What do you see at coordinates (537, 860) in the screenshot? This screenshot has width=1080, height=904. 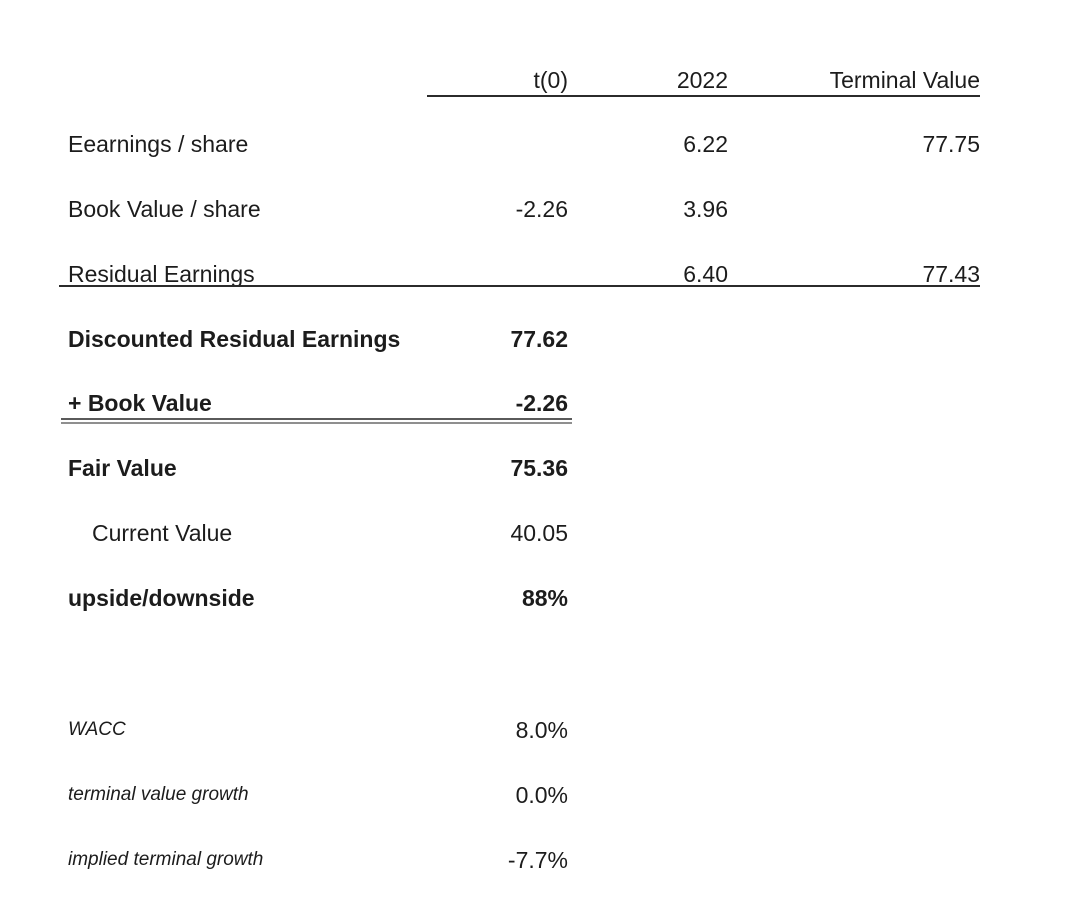 I see `cell-value: -7.7%` at bounding box center [537, 860].